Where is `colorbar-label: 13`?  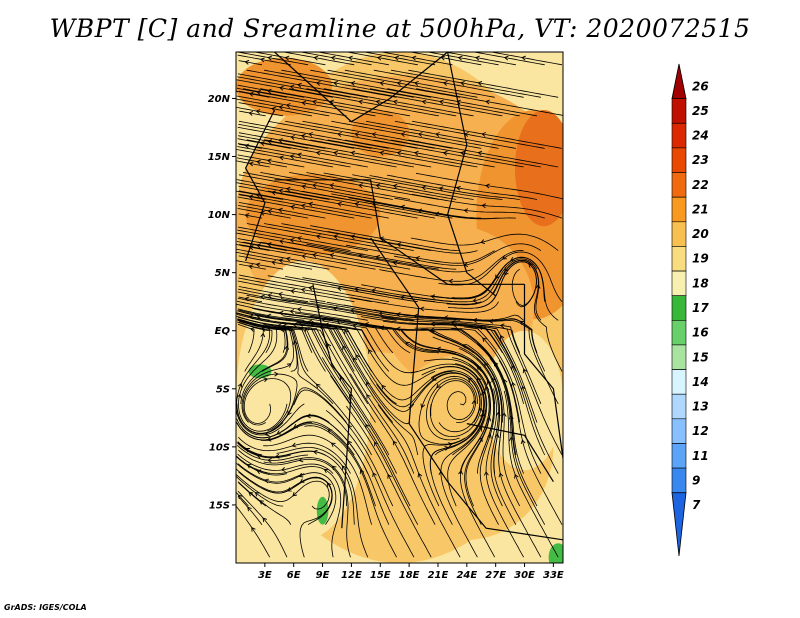 colorbar-label: 13 is located at coordinates (700, 407).